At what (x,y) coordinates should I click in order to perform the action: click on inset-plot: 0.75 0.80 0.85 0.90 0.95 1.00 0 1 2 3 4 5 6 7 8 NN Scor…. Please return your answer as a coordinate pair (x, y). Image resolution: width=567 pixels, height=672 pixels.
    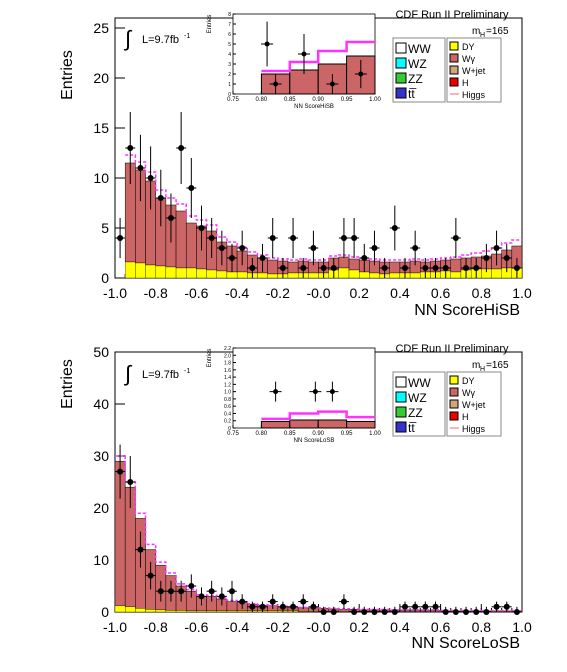
    Looking at the image, I should click on (294, 61).